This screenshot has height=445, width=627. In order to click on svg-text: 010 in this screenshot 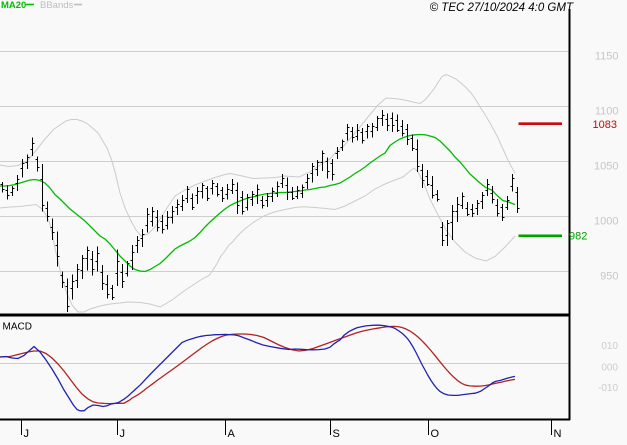, I will do `click(609, 346)`.